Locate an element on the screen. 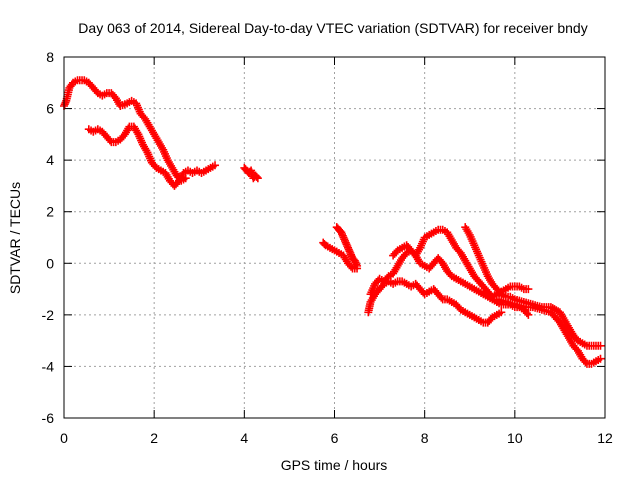  y-axis-label: SDTVAR / TECUs is located at coordinates (15, 238).